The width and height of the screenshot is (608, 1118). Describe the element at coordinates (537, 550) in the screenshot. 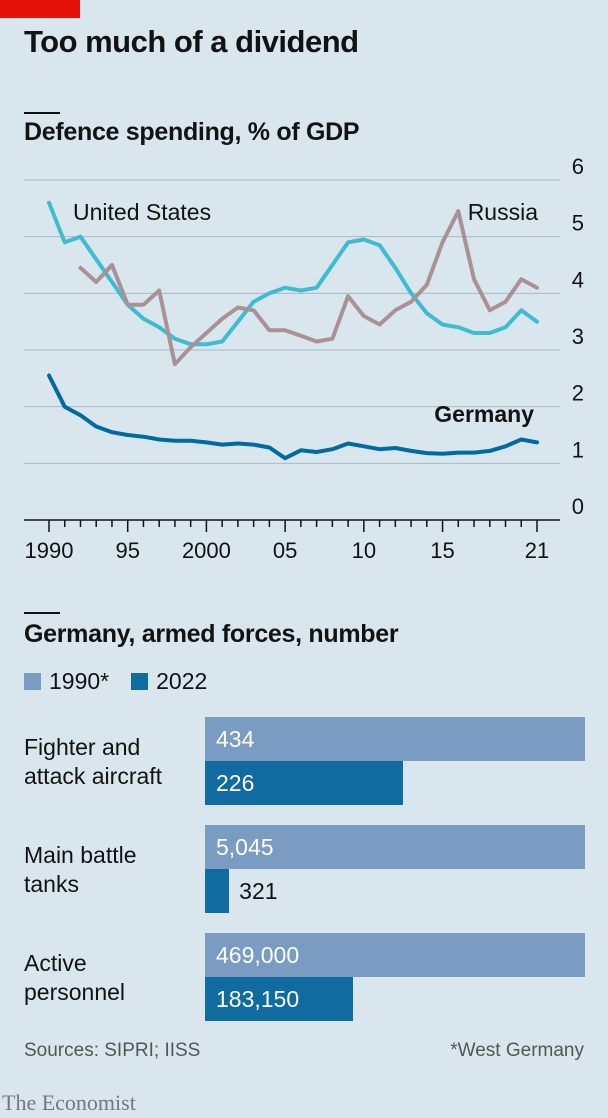

I see `x-tick-label: 21` at that location.